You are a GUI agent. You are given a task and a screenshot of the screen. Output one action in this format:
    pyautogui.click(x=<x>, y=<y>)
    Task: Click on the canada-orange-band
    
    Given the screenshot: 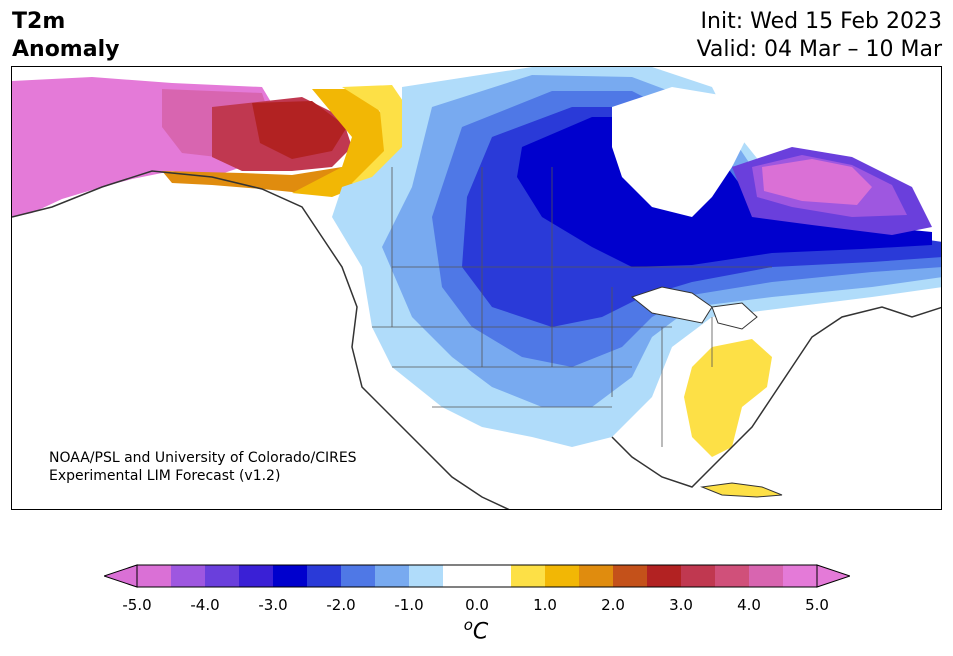 What is the action you would take?
    pyautogui.click(x=339, y=143)
    